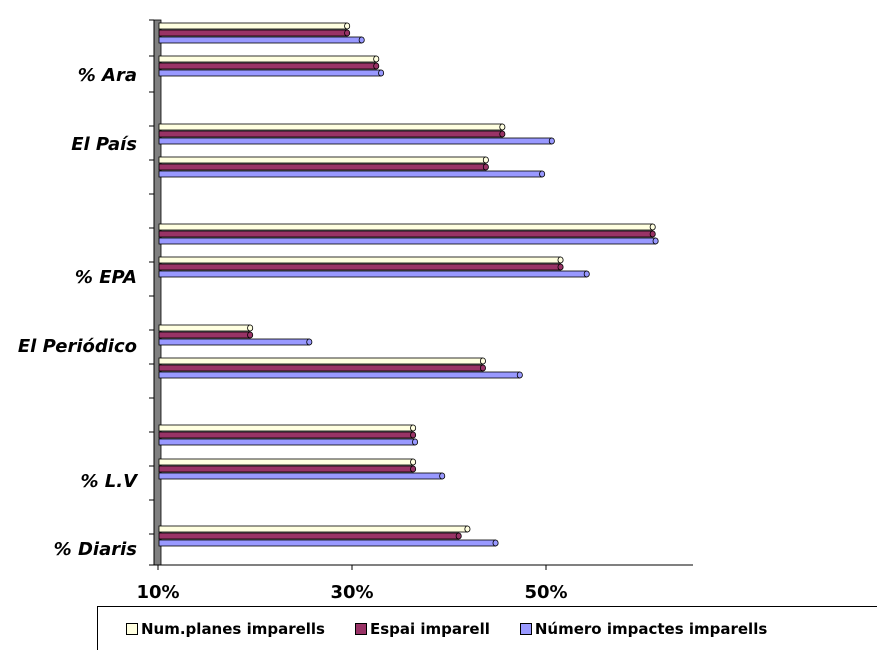 This screenshot has height=650, width=877. I want to click on bar-g1-s0, so click(267, 59).